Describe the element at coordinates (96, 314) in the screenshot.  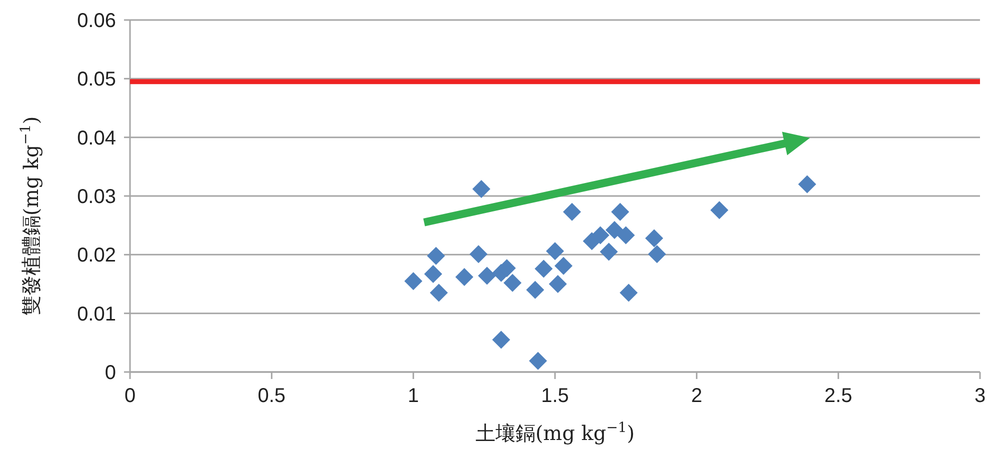
I see `y-tick-label: 0.01` at that location.